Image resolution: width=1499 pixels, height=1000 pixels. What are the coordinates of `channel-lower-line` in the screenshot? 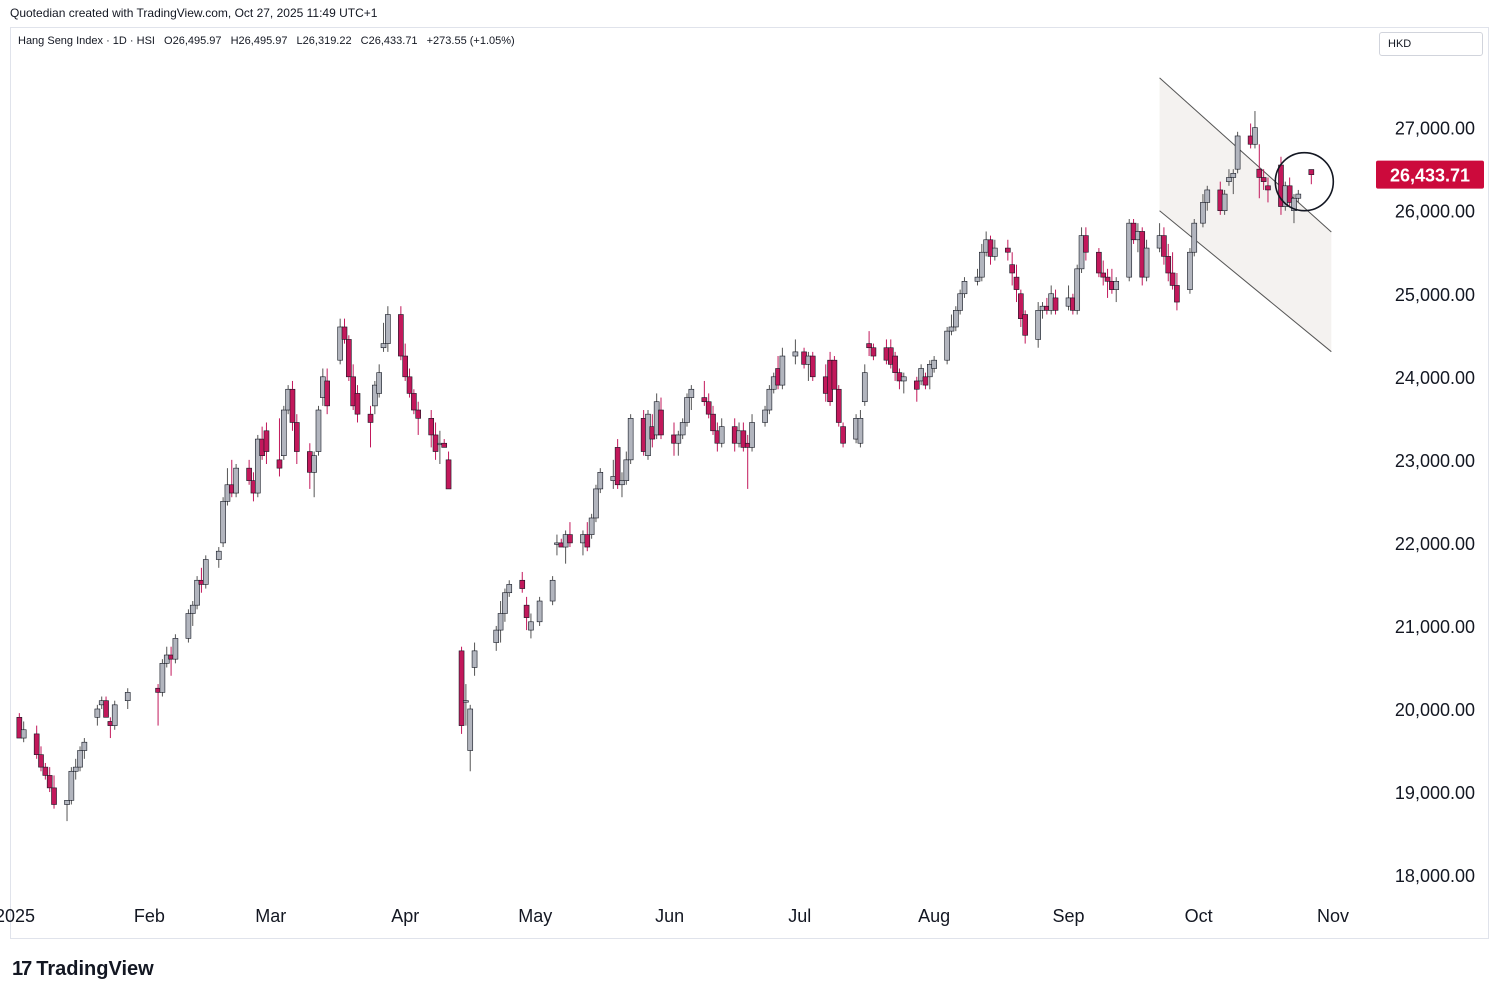 It's located at (1245, 281).